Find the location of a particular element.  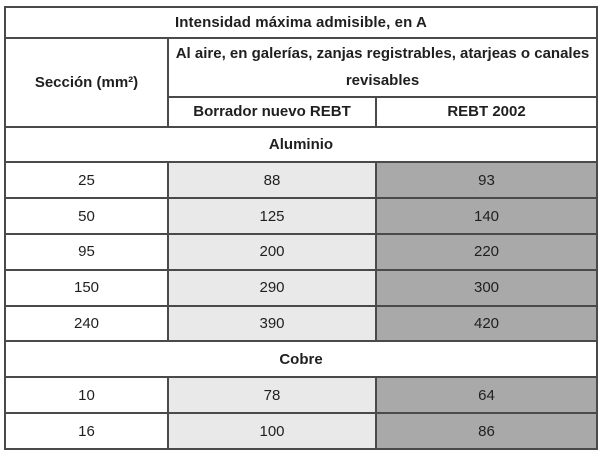

cell-rebt2002: 300 is located at coordinates (486, 287).